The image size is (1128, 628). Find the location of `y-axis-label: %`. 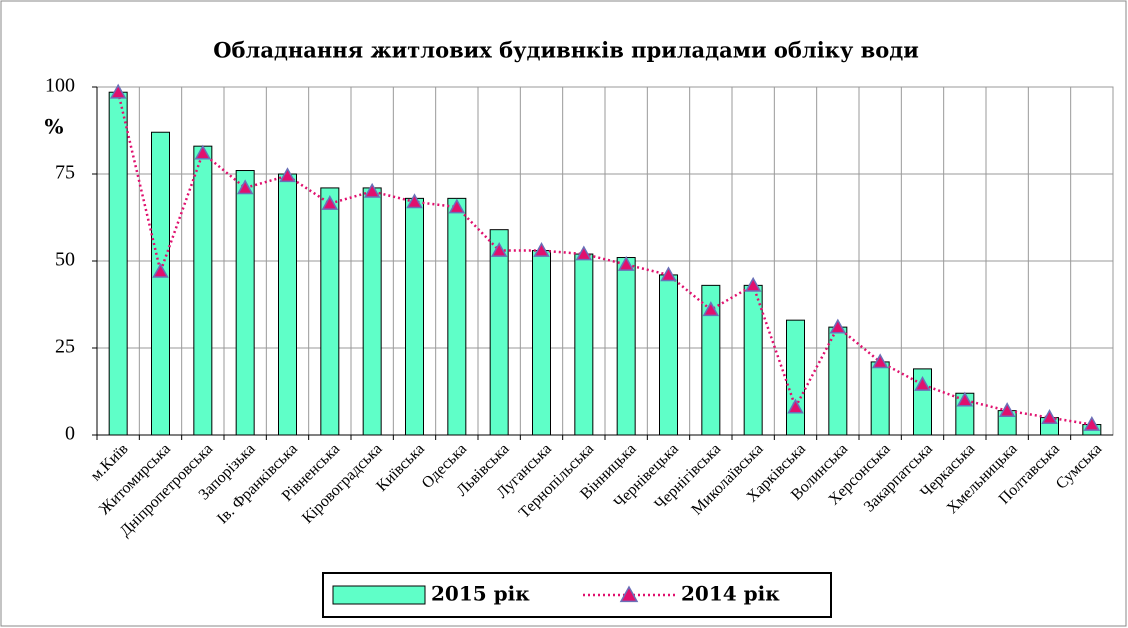

y-axis-label: % is located at coordinates (53, 127).